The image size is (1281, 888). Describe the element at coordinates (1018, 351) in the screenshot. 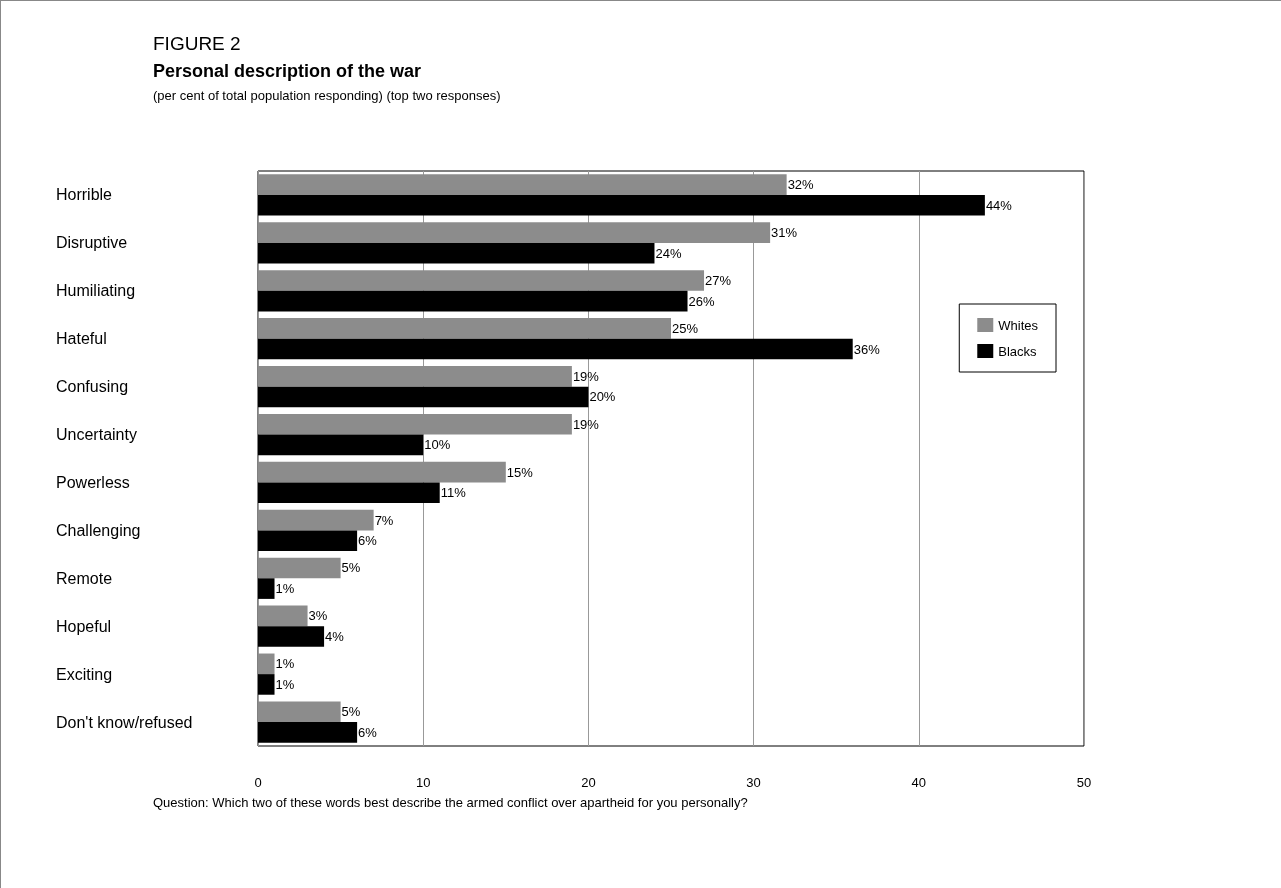

I see `legend-label: Blacks` at that location.